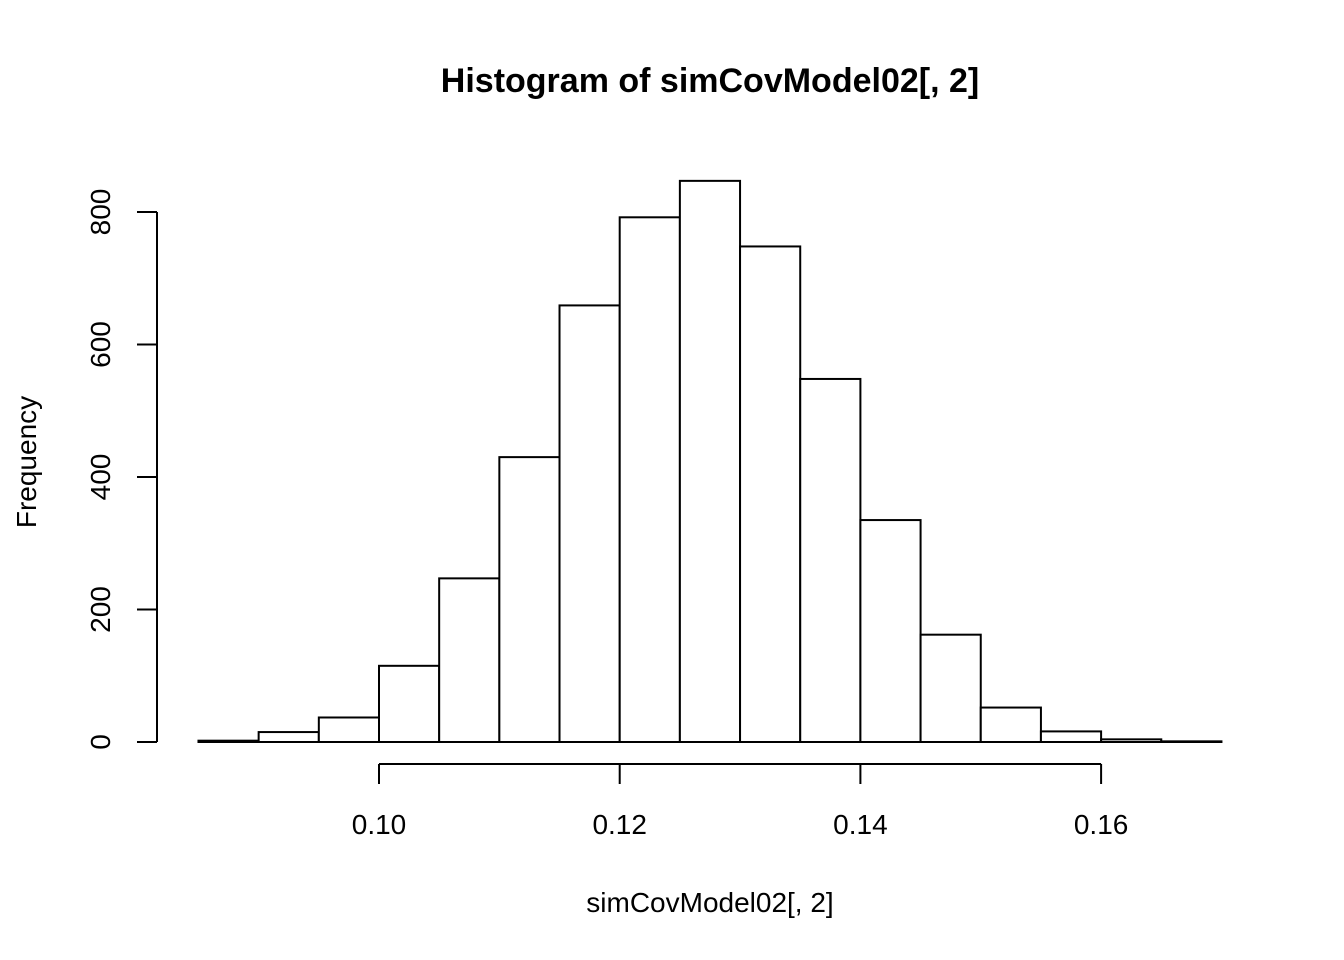  I want to click on y-tick-label-1: 200, so click(100, 609).